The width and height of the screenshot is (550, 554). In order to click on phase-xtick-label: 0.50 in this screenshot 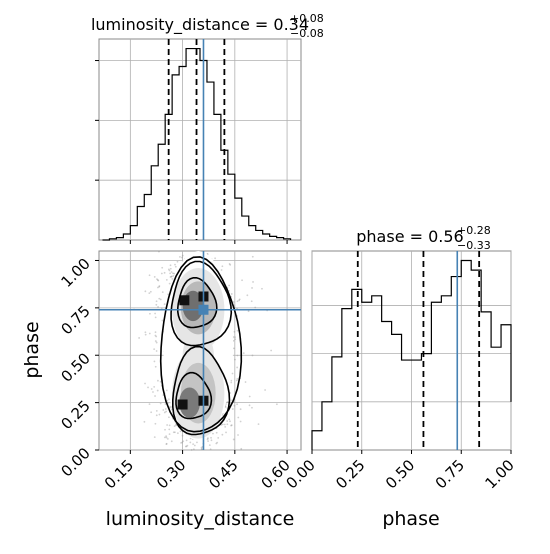, I will do `click(400, 474)`.